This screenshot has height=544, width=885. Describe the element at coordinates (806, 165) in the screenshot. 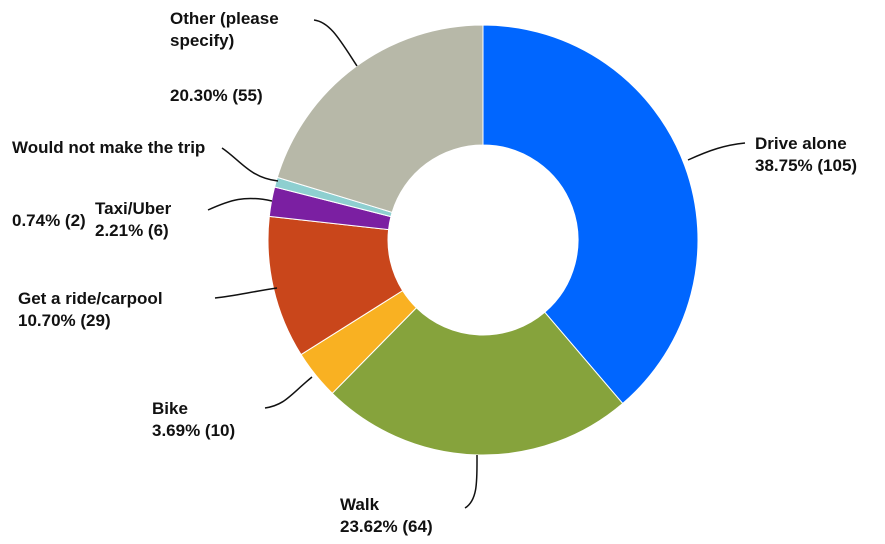

I see `value-label: 38.75% (105)` at that location.